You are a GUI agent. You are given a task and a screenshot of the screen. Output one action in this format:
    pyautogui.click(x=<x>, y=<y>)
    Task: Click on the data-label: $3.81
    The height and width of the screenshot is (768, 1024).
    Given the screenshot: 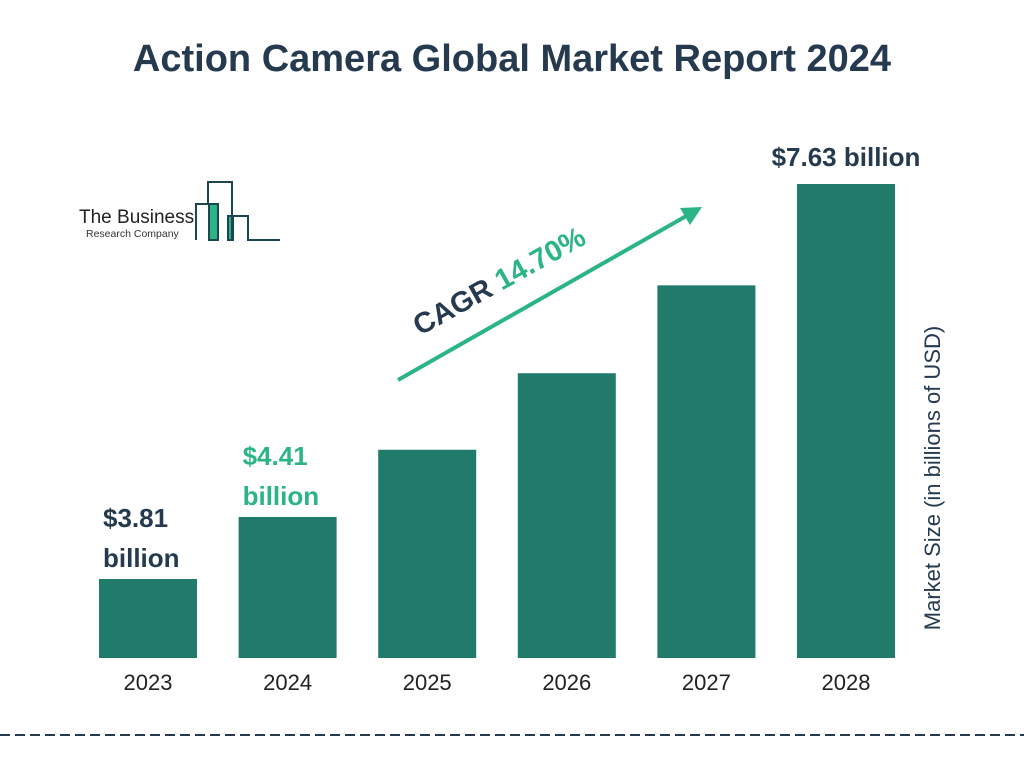 What is the action you would take?
    pyautogui.click(x=135, y=518)
    